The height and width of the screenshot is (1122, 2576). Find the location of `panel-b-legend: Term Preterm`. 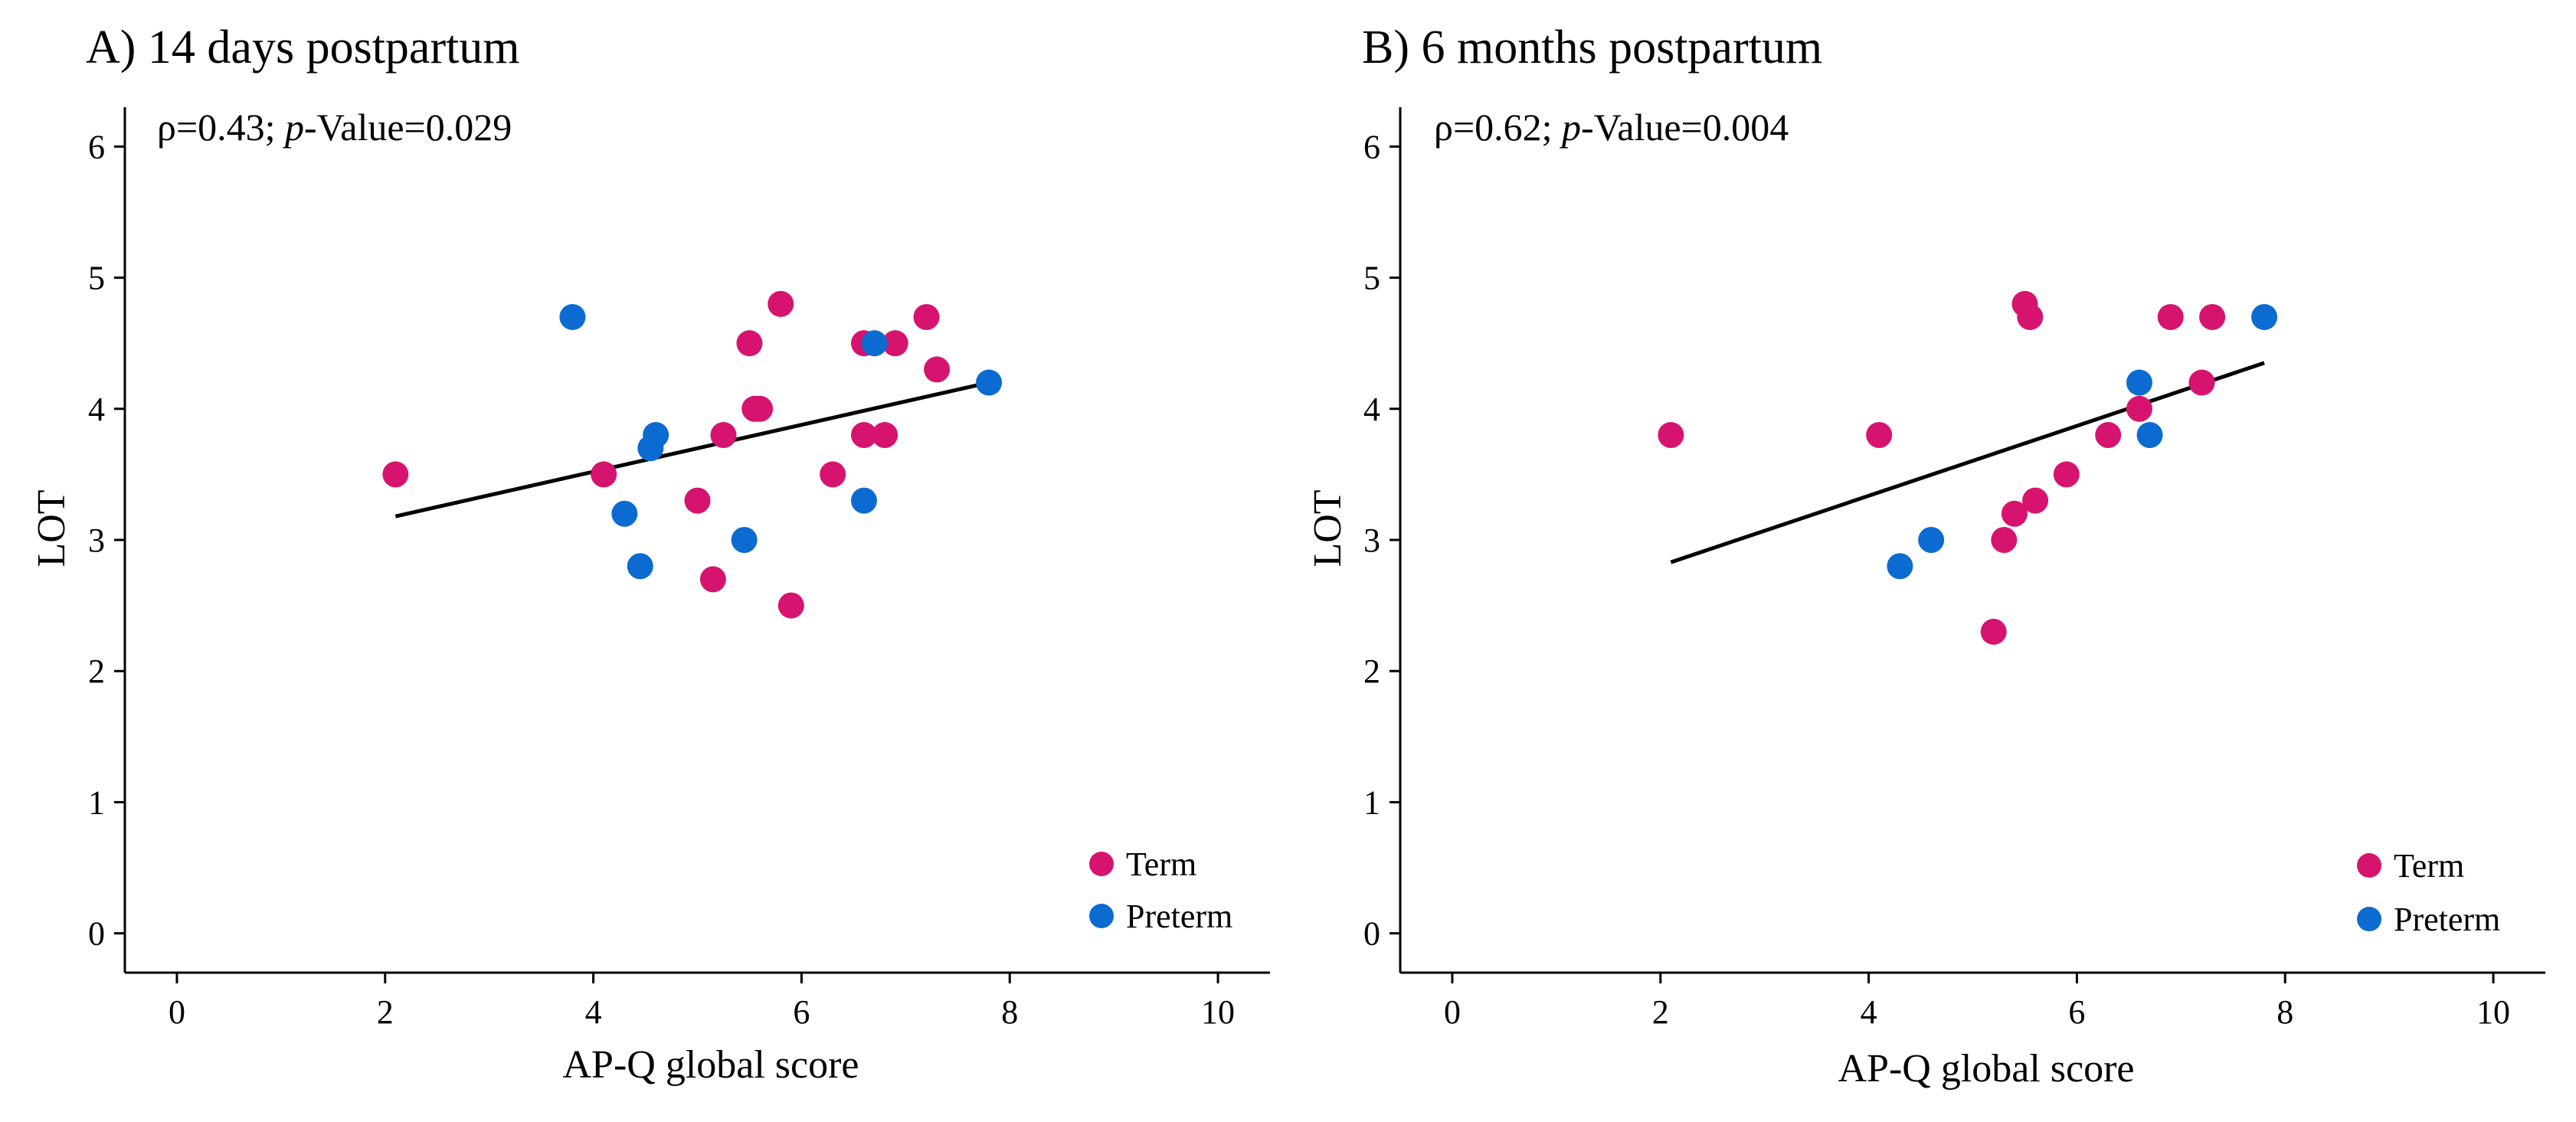

panel-b-legend: Term Preterm is located at coordinates (2428, 892).